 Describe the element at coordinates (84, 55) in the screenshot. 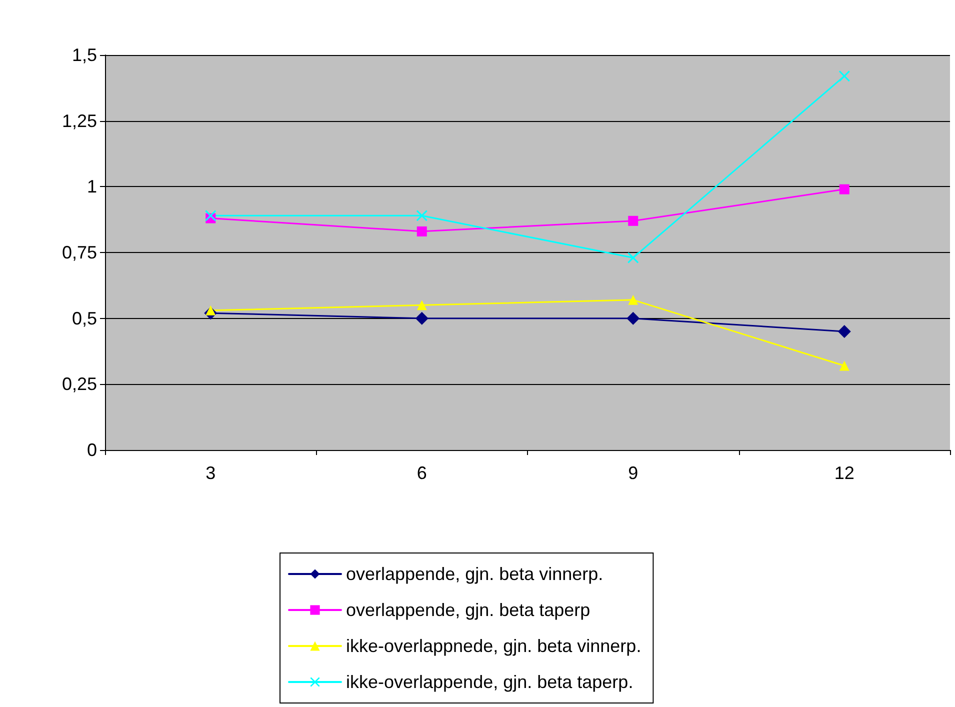

I see `y-tick-label: 1,5` at that location.